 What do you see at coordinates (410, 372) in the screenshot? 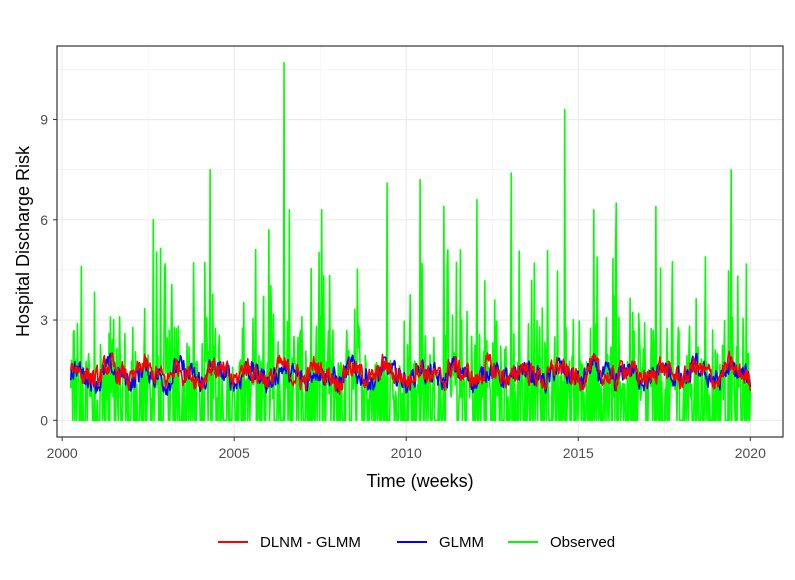
I see `series-line-dlnm-glmm` at bounding box center [410, 372].